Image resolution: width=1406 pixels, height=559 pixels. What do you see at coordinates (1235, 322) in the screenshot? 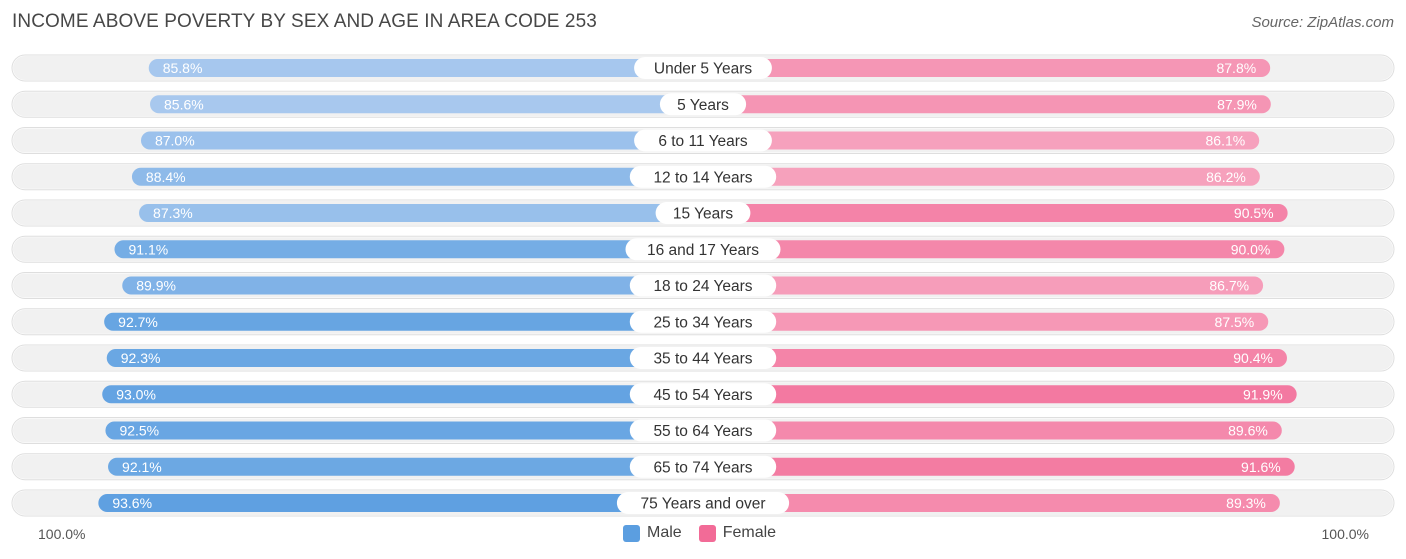
I see `female-value-label: 87.5%` at bounding box center [1235, 322].